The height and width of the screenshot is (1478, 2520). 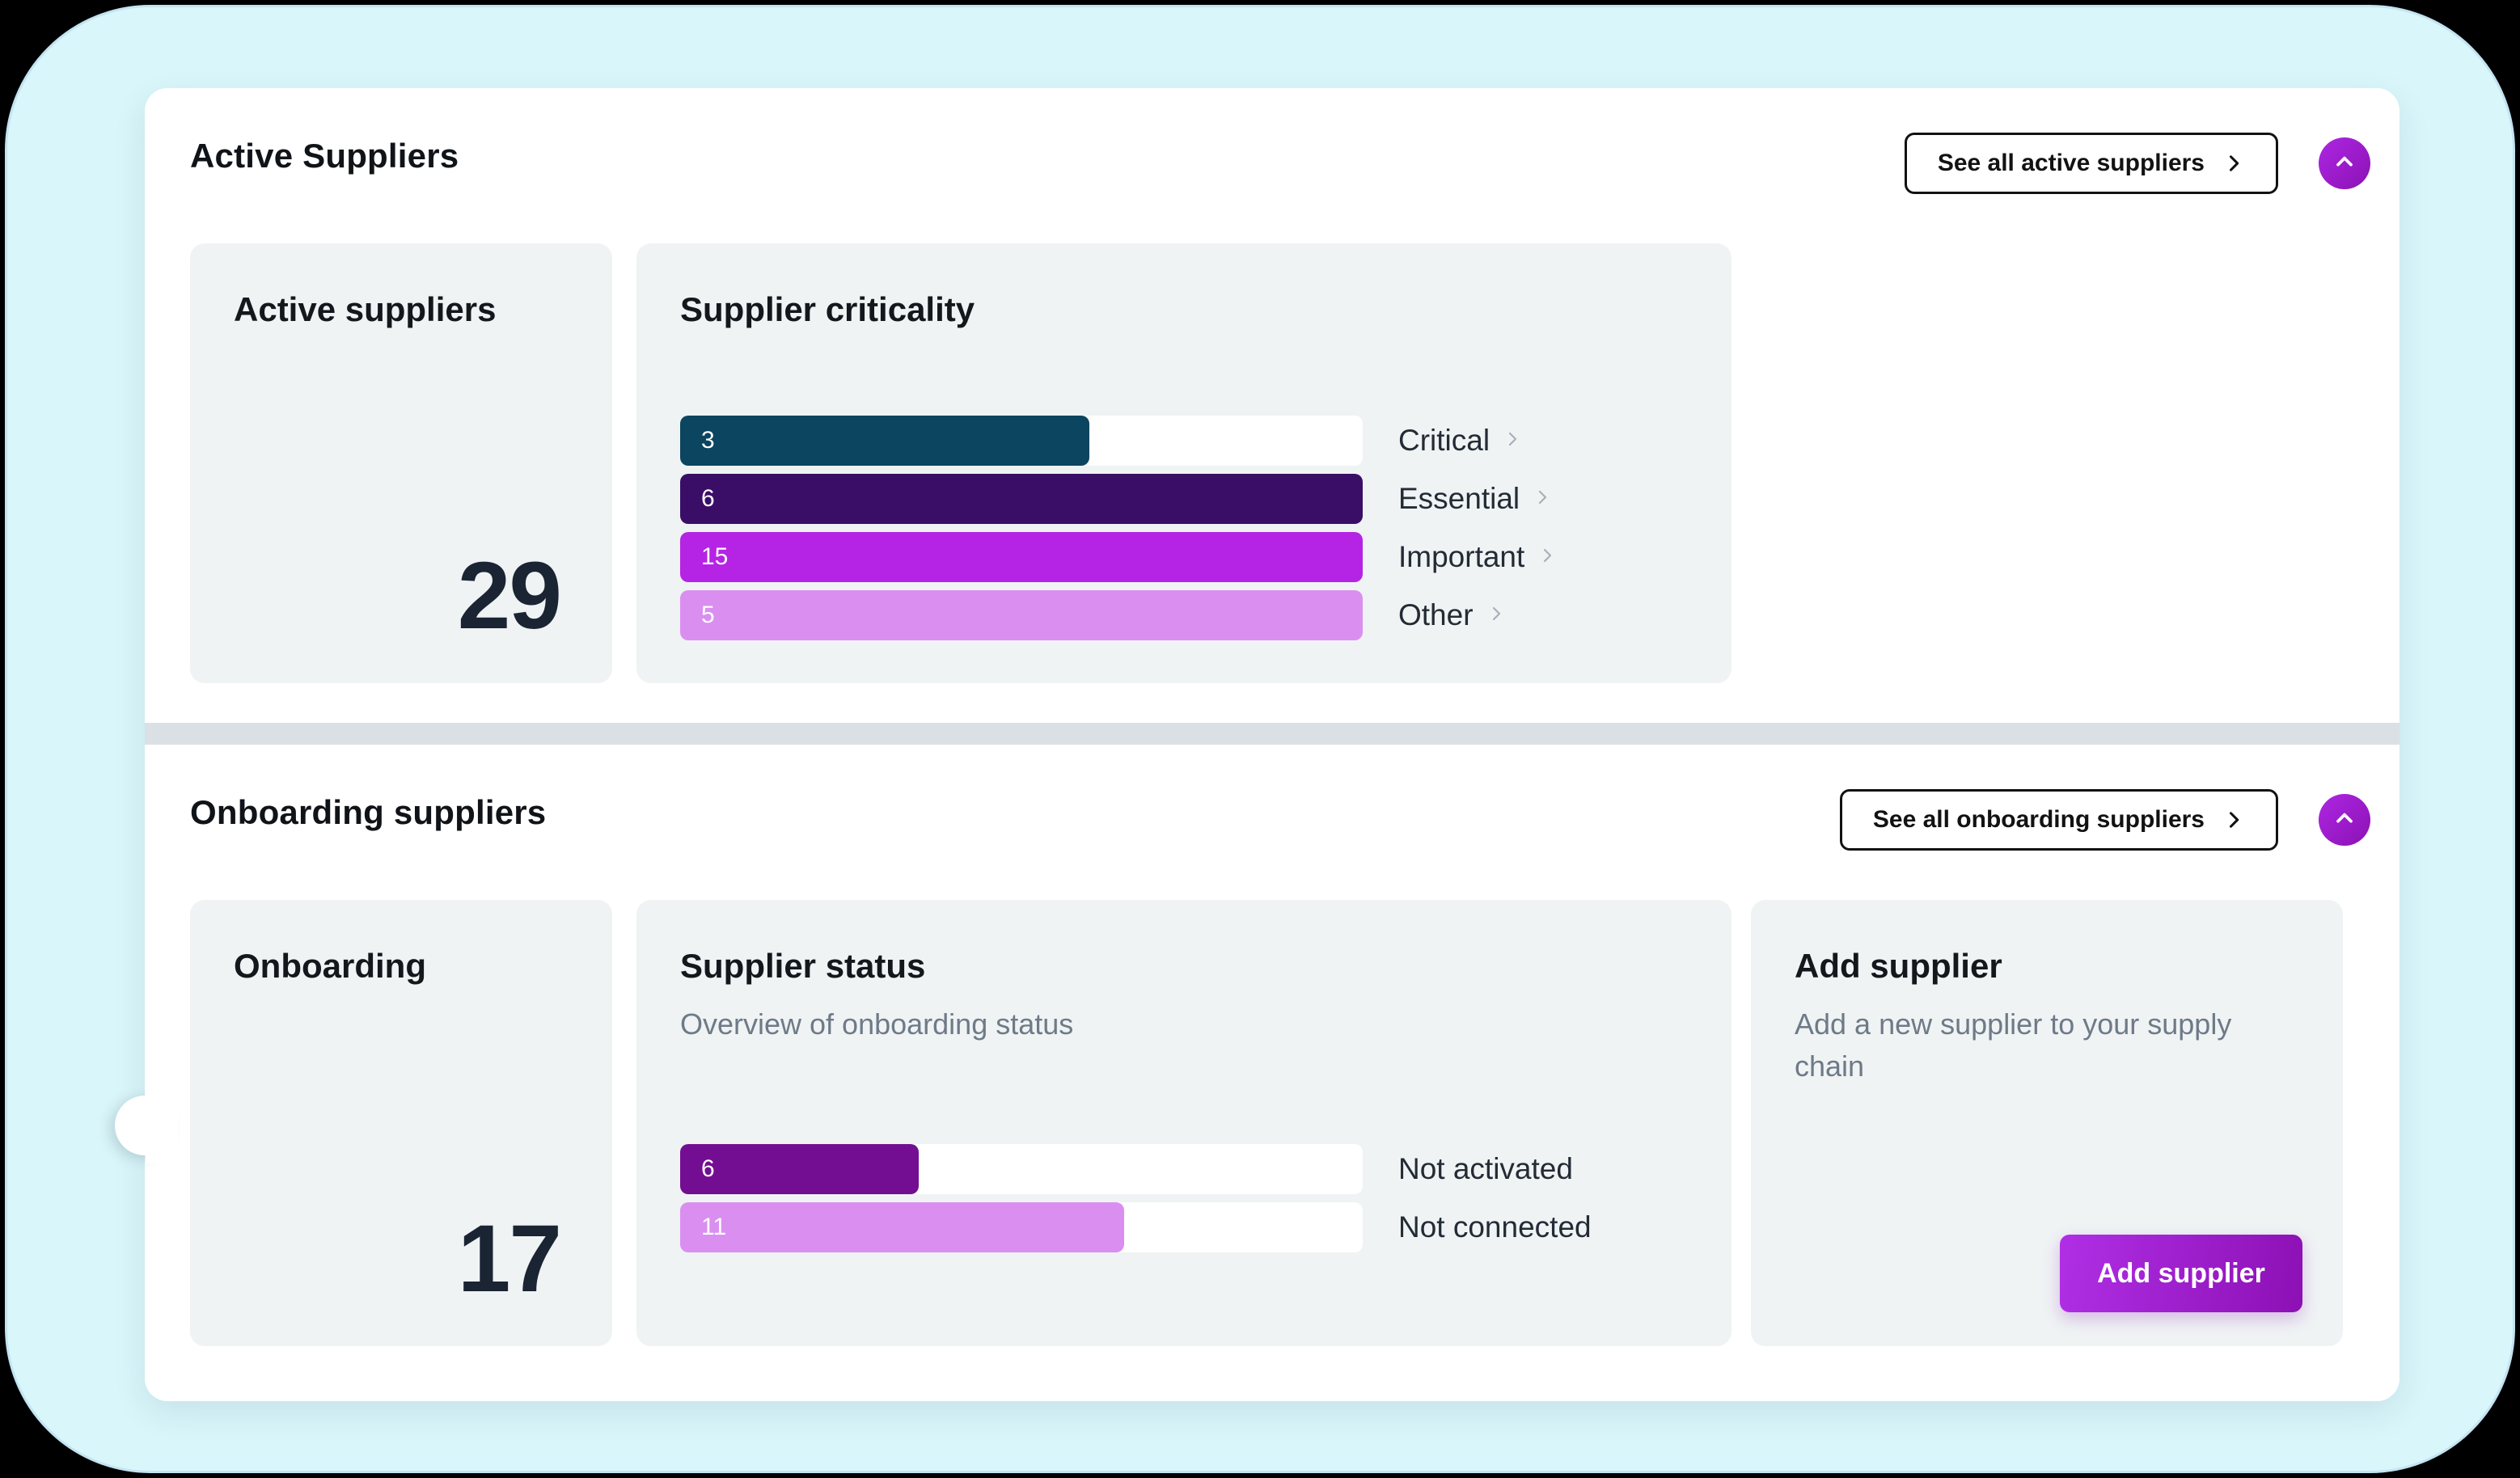 I want to click on status-bar-row-not-connected: 11 Not connected, so click(x=1136, y=1227).